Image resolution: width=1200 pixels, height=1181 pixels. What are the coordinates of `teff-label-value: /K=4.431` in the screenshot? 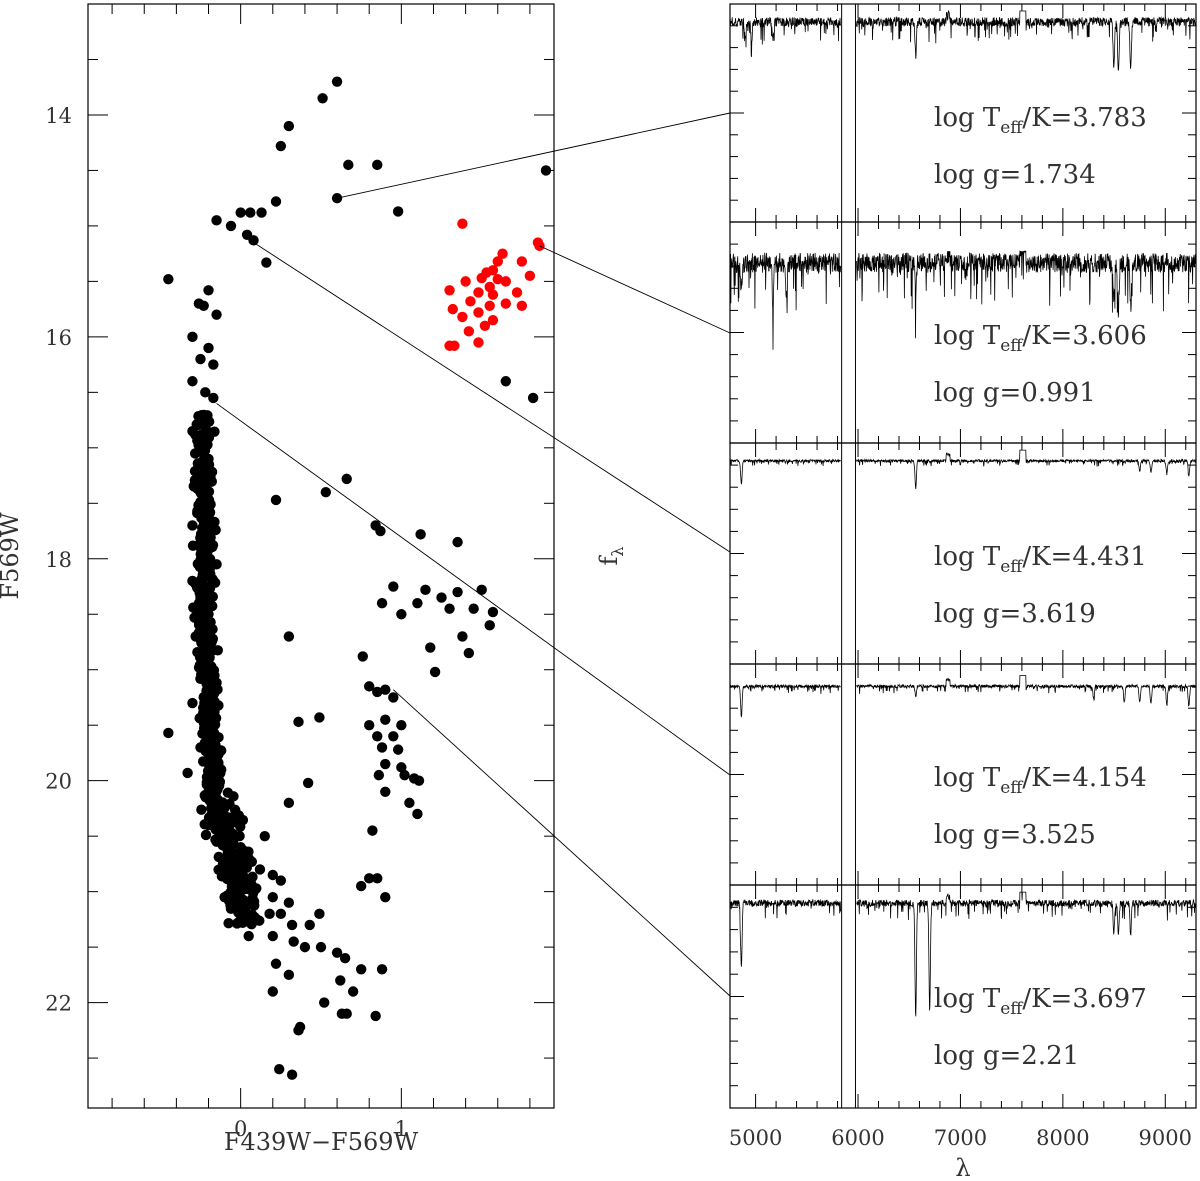 It's located at (1084, 557).